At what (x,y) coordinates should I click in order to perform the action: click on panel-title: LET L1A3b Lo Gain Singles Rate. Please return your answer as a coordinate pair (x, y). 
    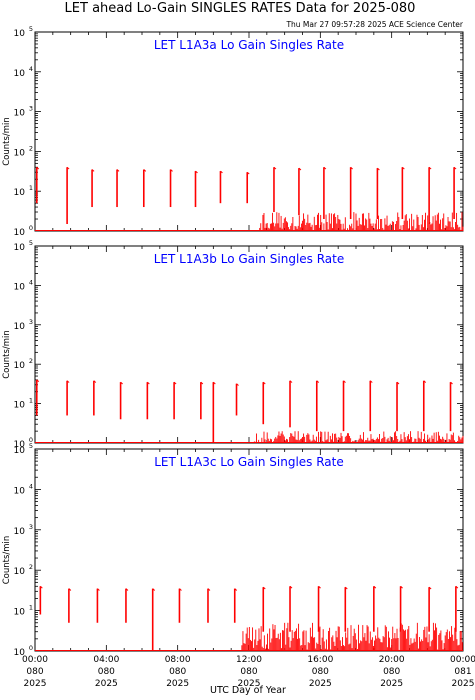
    Looking at the image, I should click on (249, 259).